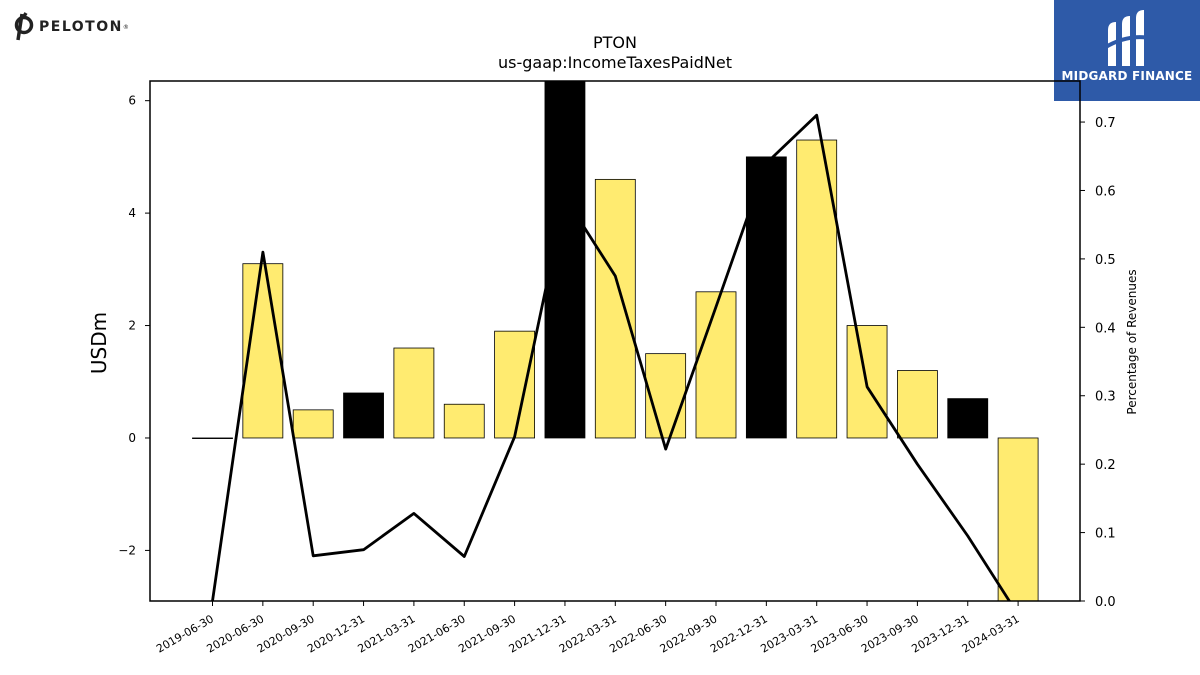 Image resolution: width=1200 pixels, height=675 pixels. What do you see at coordinates (81, 27) in the screenshot?
I see `peloton-brand-text: PELOTON` at bounding box center [81, 27].